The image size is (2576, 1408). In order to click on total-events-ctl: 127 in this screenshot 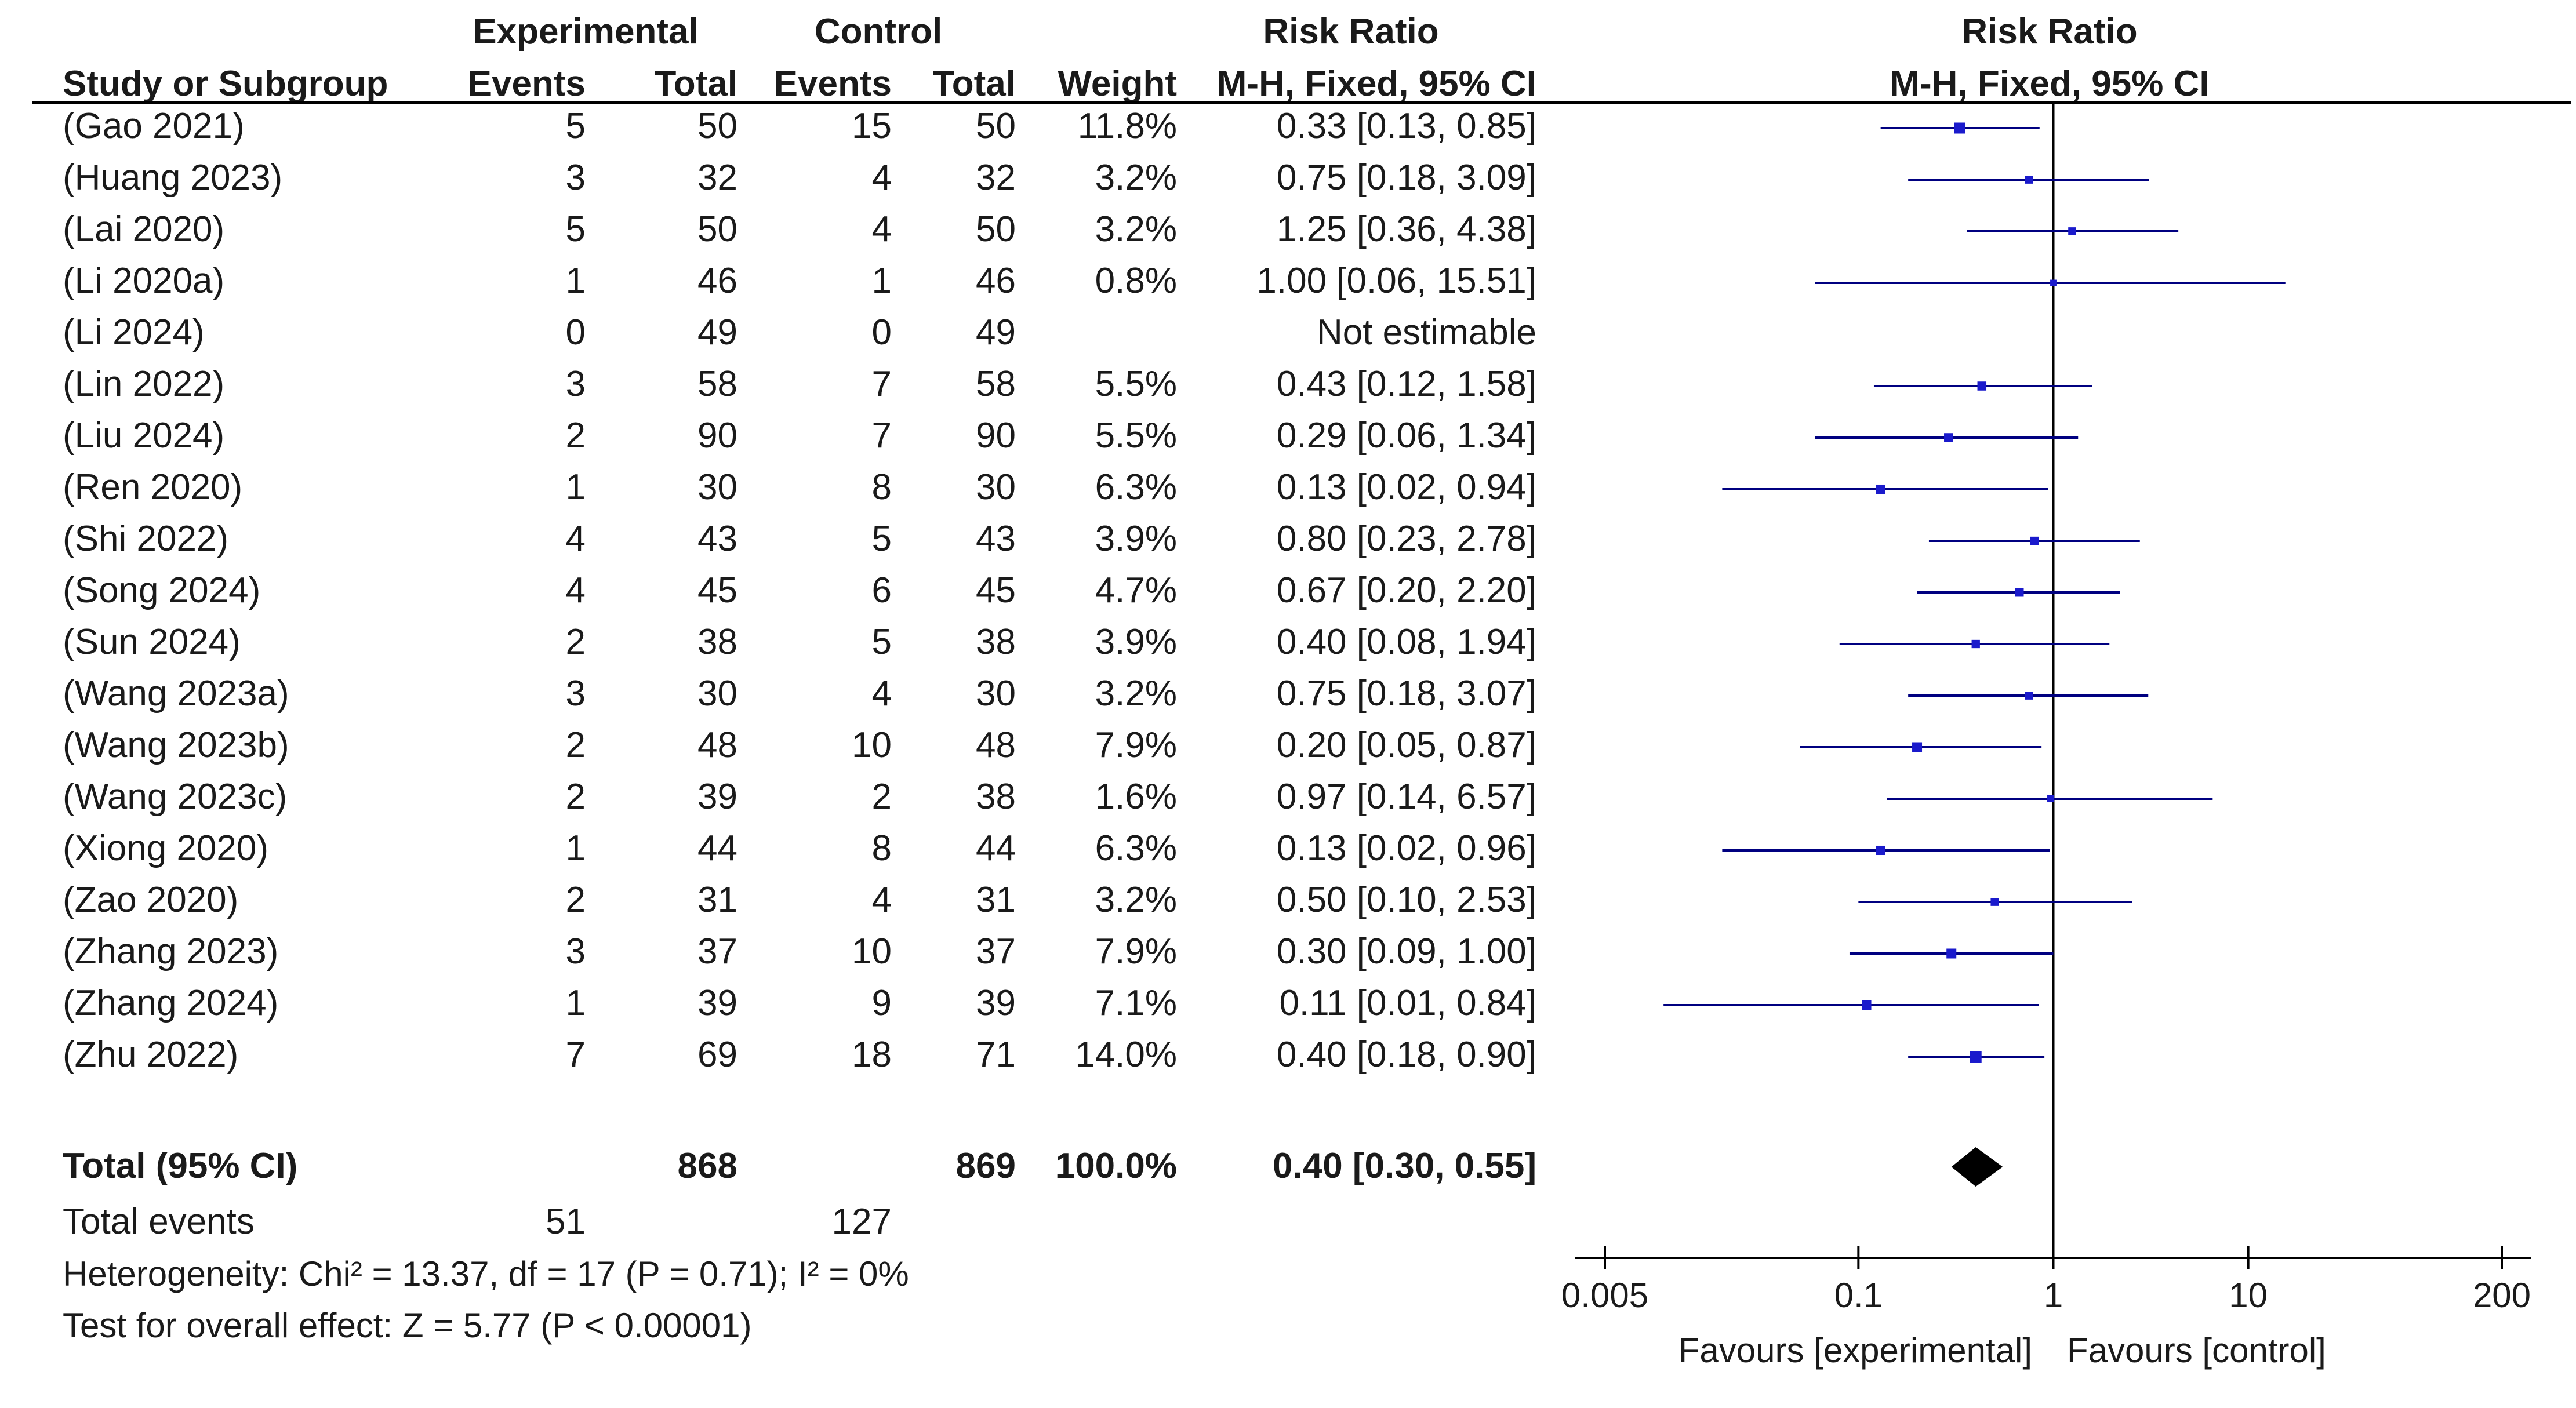, I will do `click(862, 1222)`.